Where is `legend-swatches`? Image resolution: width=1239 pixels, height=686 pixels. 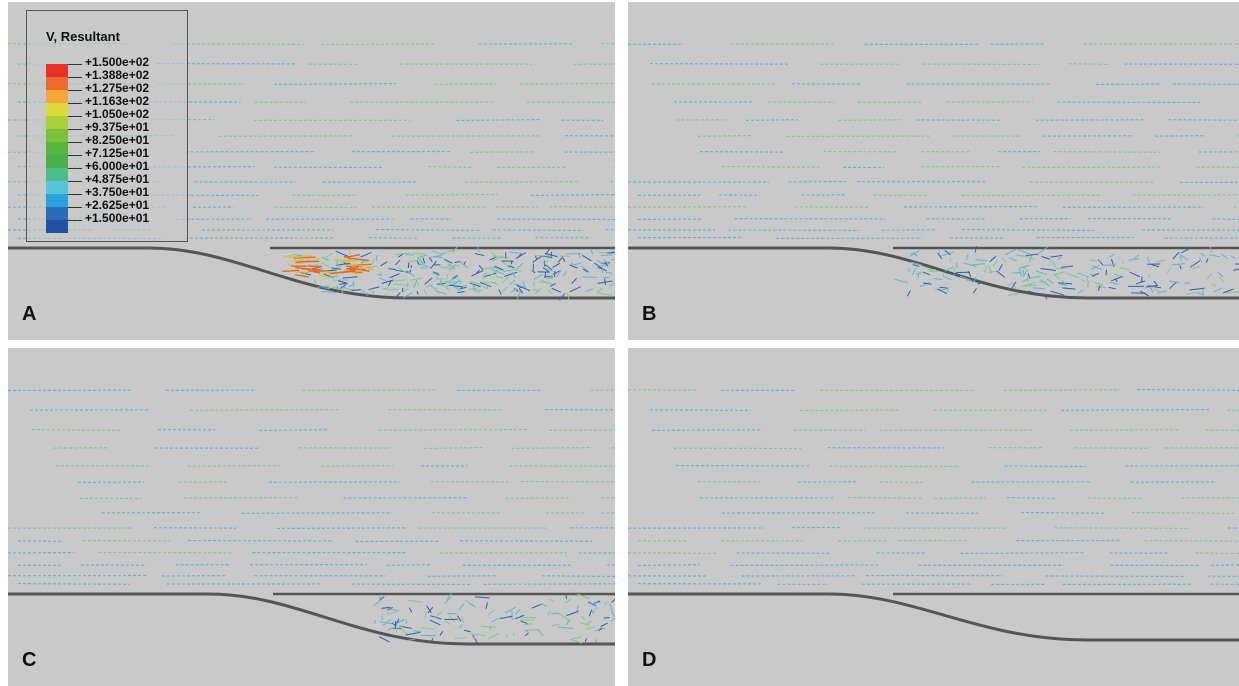 legend-swatches is located at coordinates (57, 148).